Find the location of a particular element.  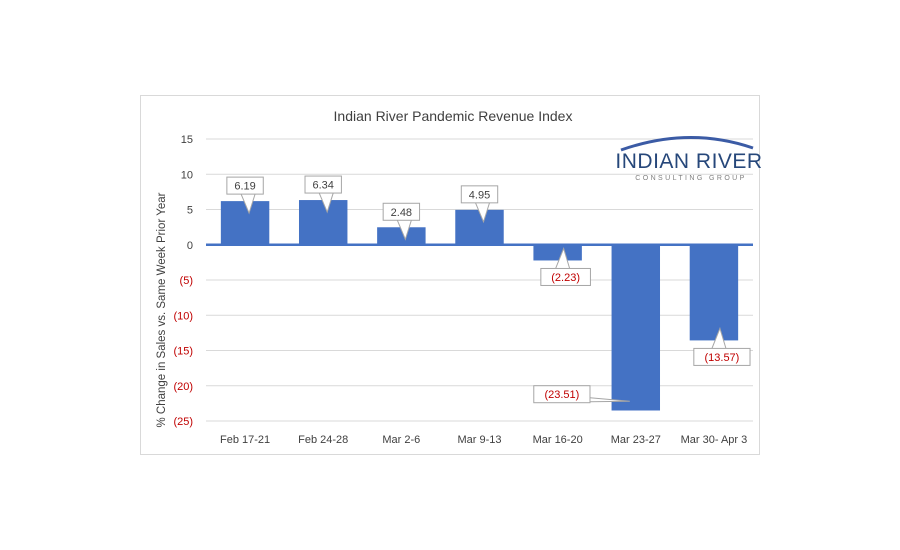

y-tick-label: (5) is located at coordinates (186, 281).